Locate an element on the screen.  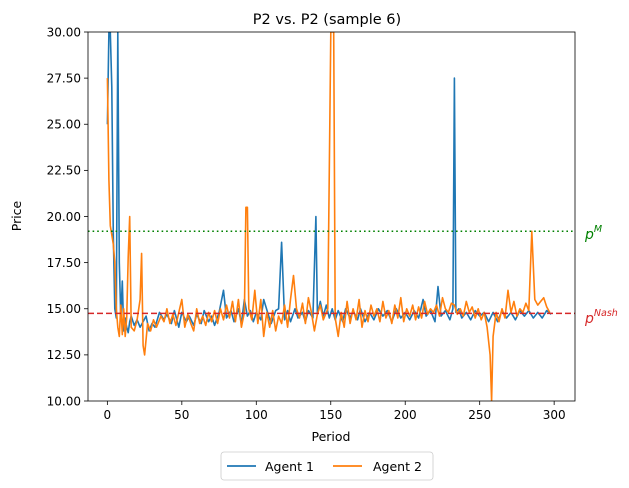
legend-box is located at coordinates (327, 466).